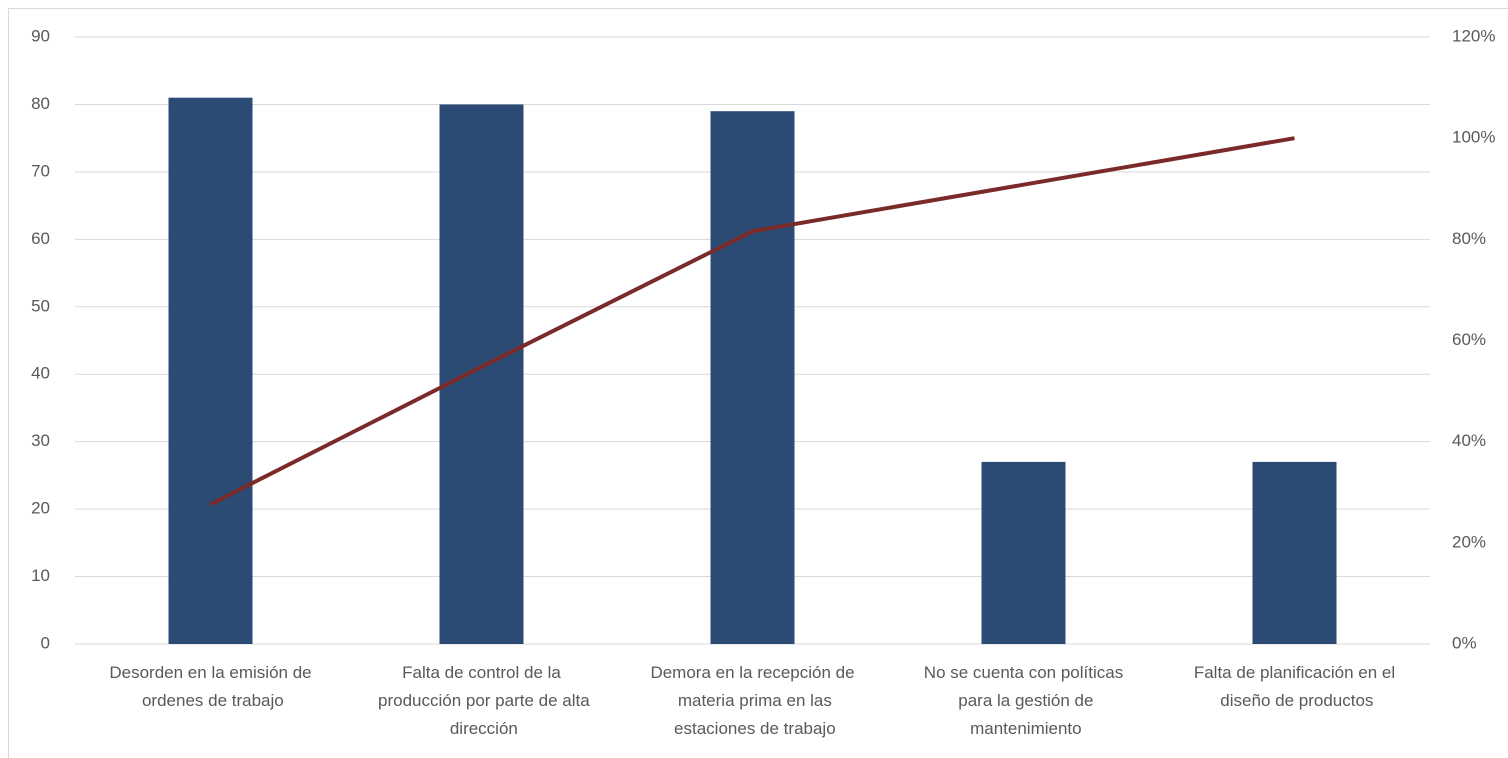 Image resolution: width=1508 pixels, height=758 pixels. Describe the element at coordinates (40, 305) in the screenshot. I see `y-tick-label: 50` at that location.